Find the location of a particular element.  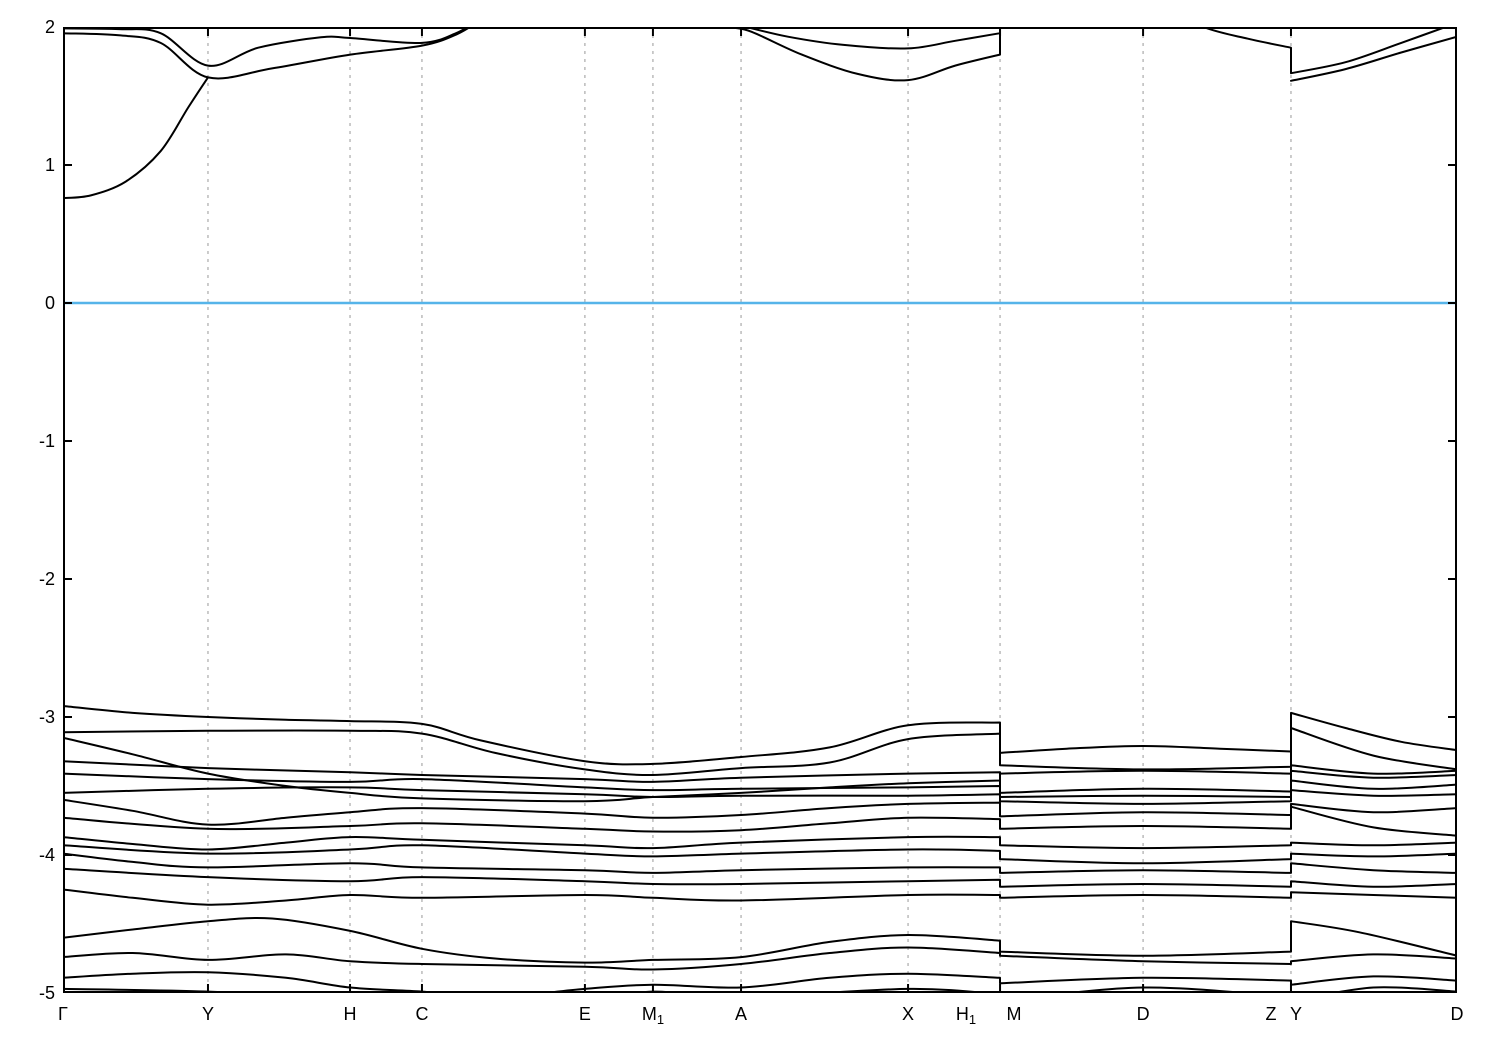

kpoint-label: Γ is located at coordinates (63, 1014).